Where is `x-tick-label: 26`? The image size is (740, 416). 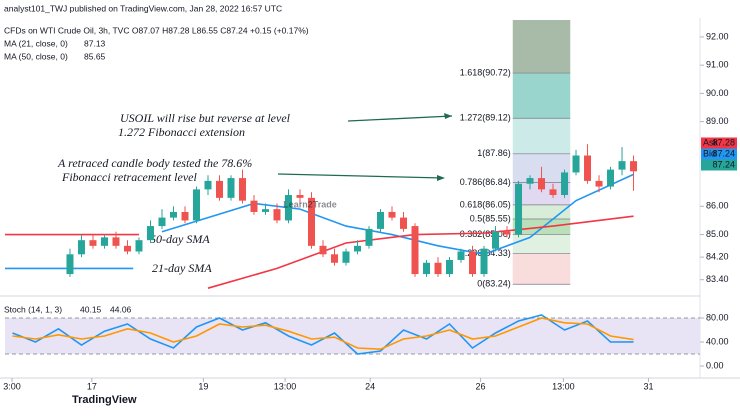
x-tick-label: 26 is located at coordinates (481, 386).